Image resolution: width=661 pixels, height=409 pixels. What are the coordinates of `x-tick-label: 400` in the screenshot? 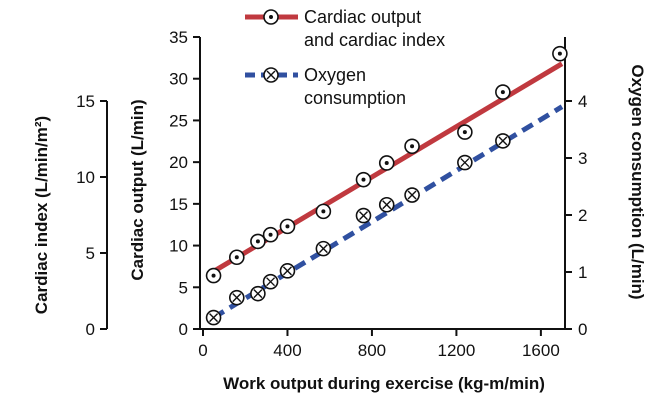 It's located at (287, 350).